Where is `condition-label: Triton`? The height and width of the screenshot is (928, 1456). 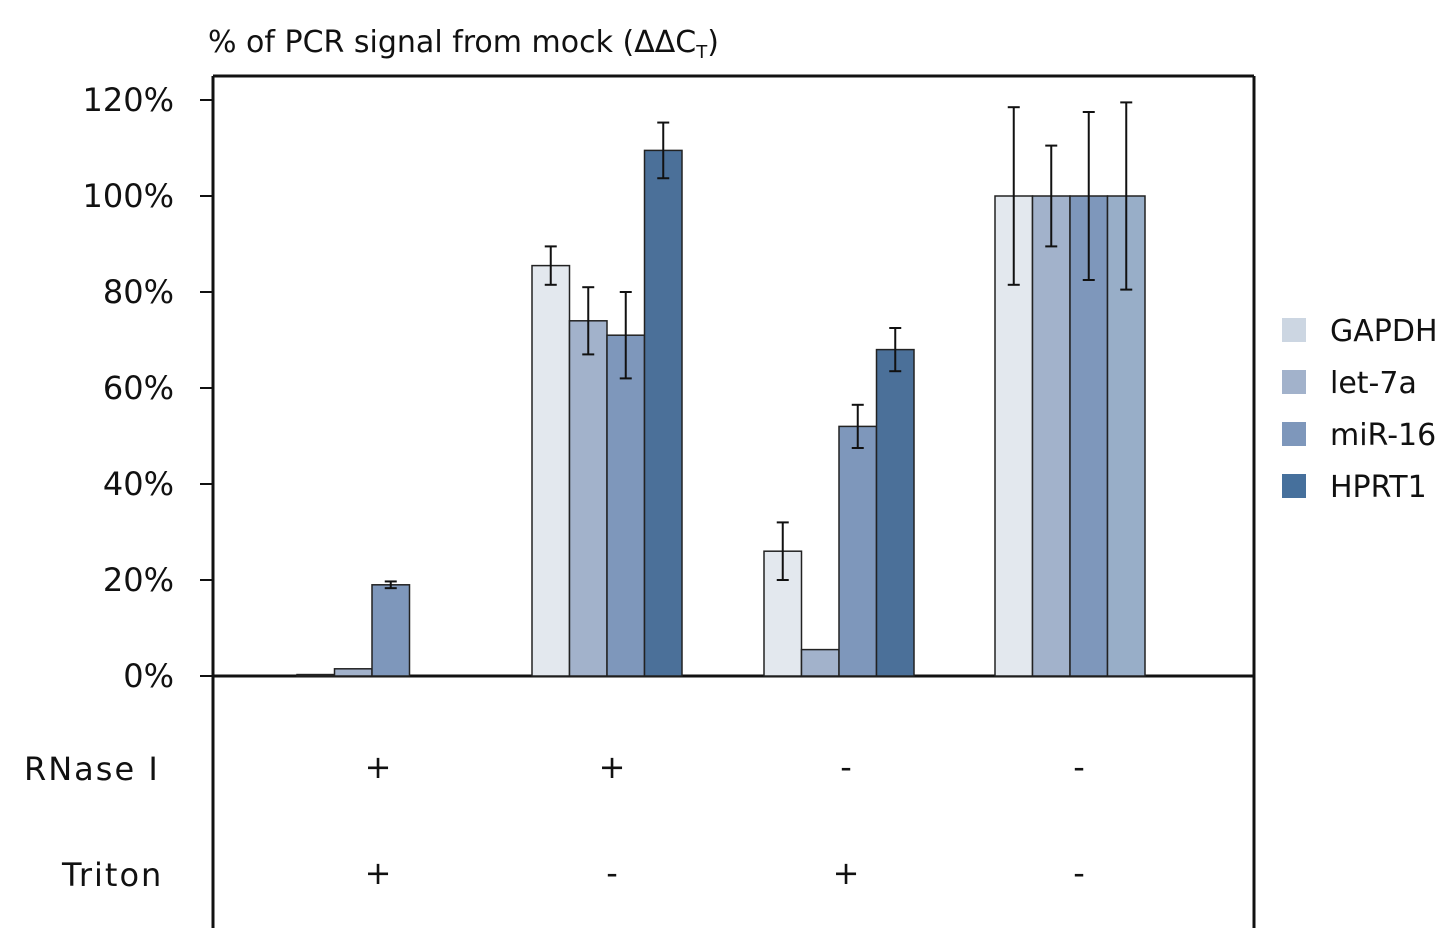 condition-label: Triton is located at coordinates (112, 875).